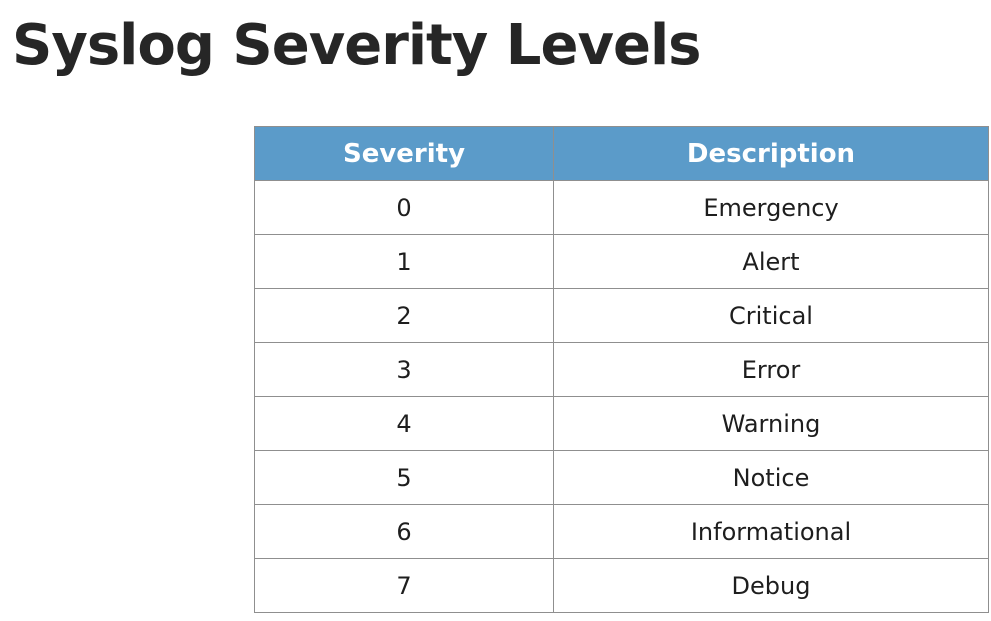  Describe the element at coordinates (771, 369) in the screenshot. I see `description-cell: Error` at that location.